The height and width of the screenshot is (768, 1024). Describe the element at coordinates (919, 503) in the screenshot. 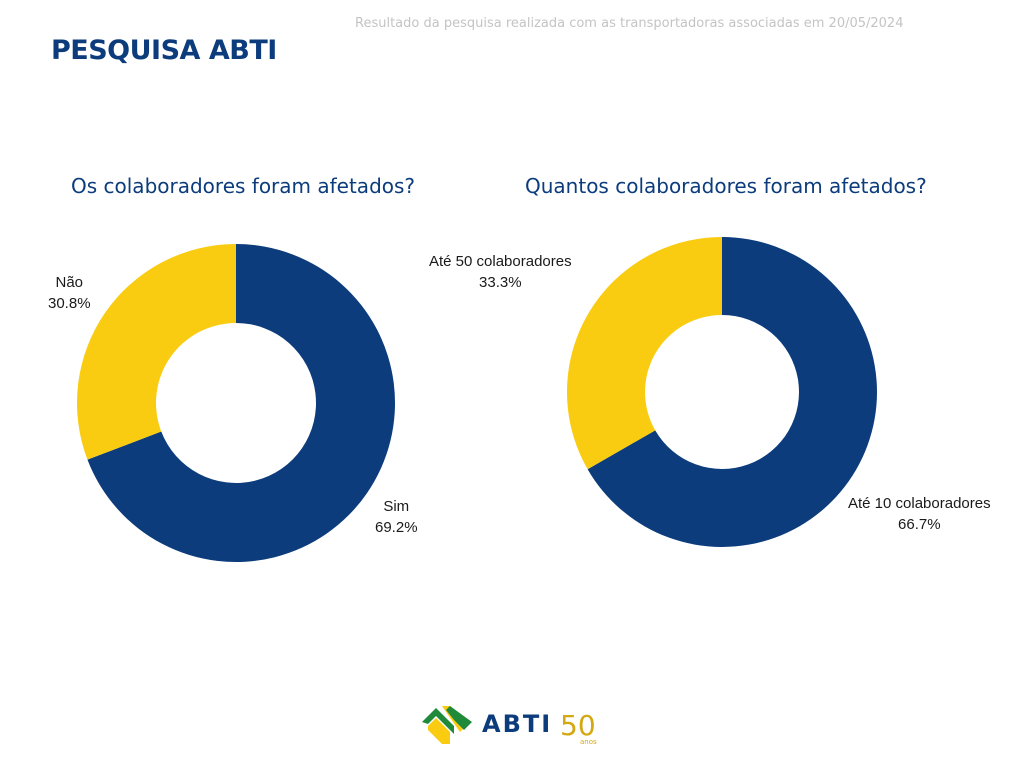

I see `label-name: Até 10 colaboradores` at that location.